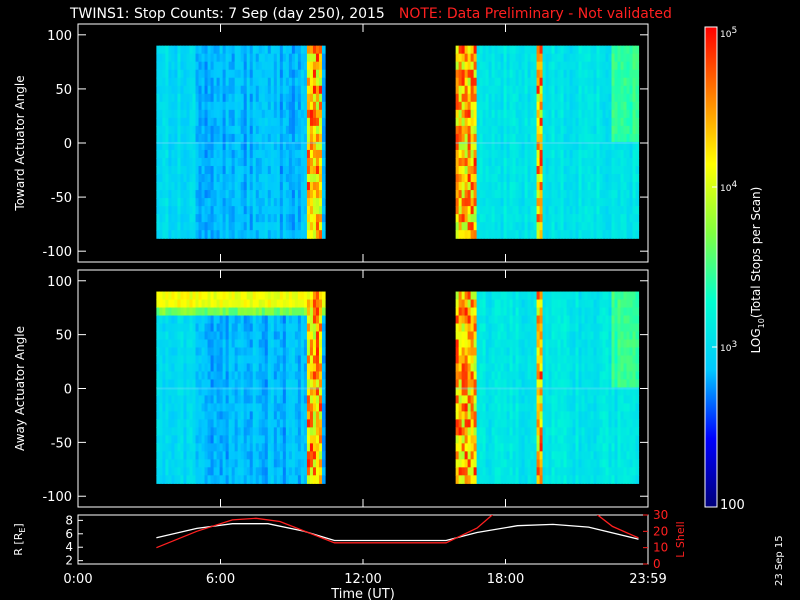  I want to click on orbit-left-tick-label: 2, so click(69, 561).